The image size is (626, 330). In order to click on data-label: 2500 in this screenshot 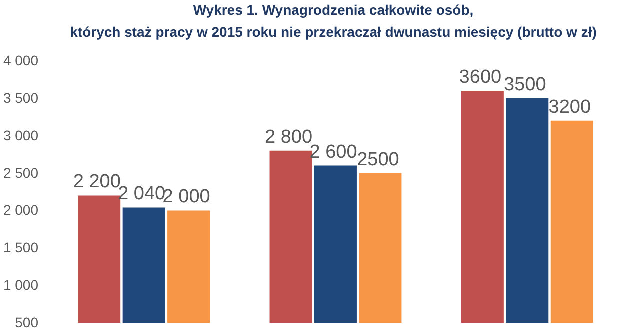, I will do `click(378, 159)`.